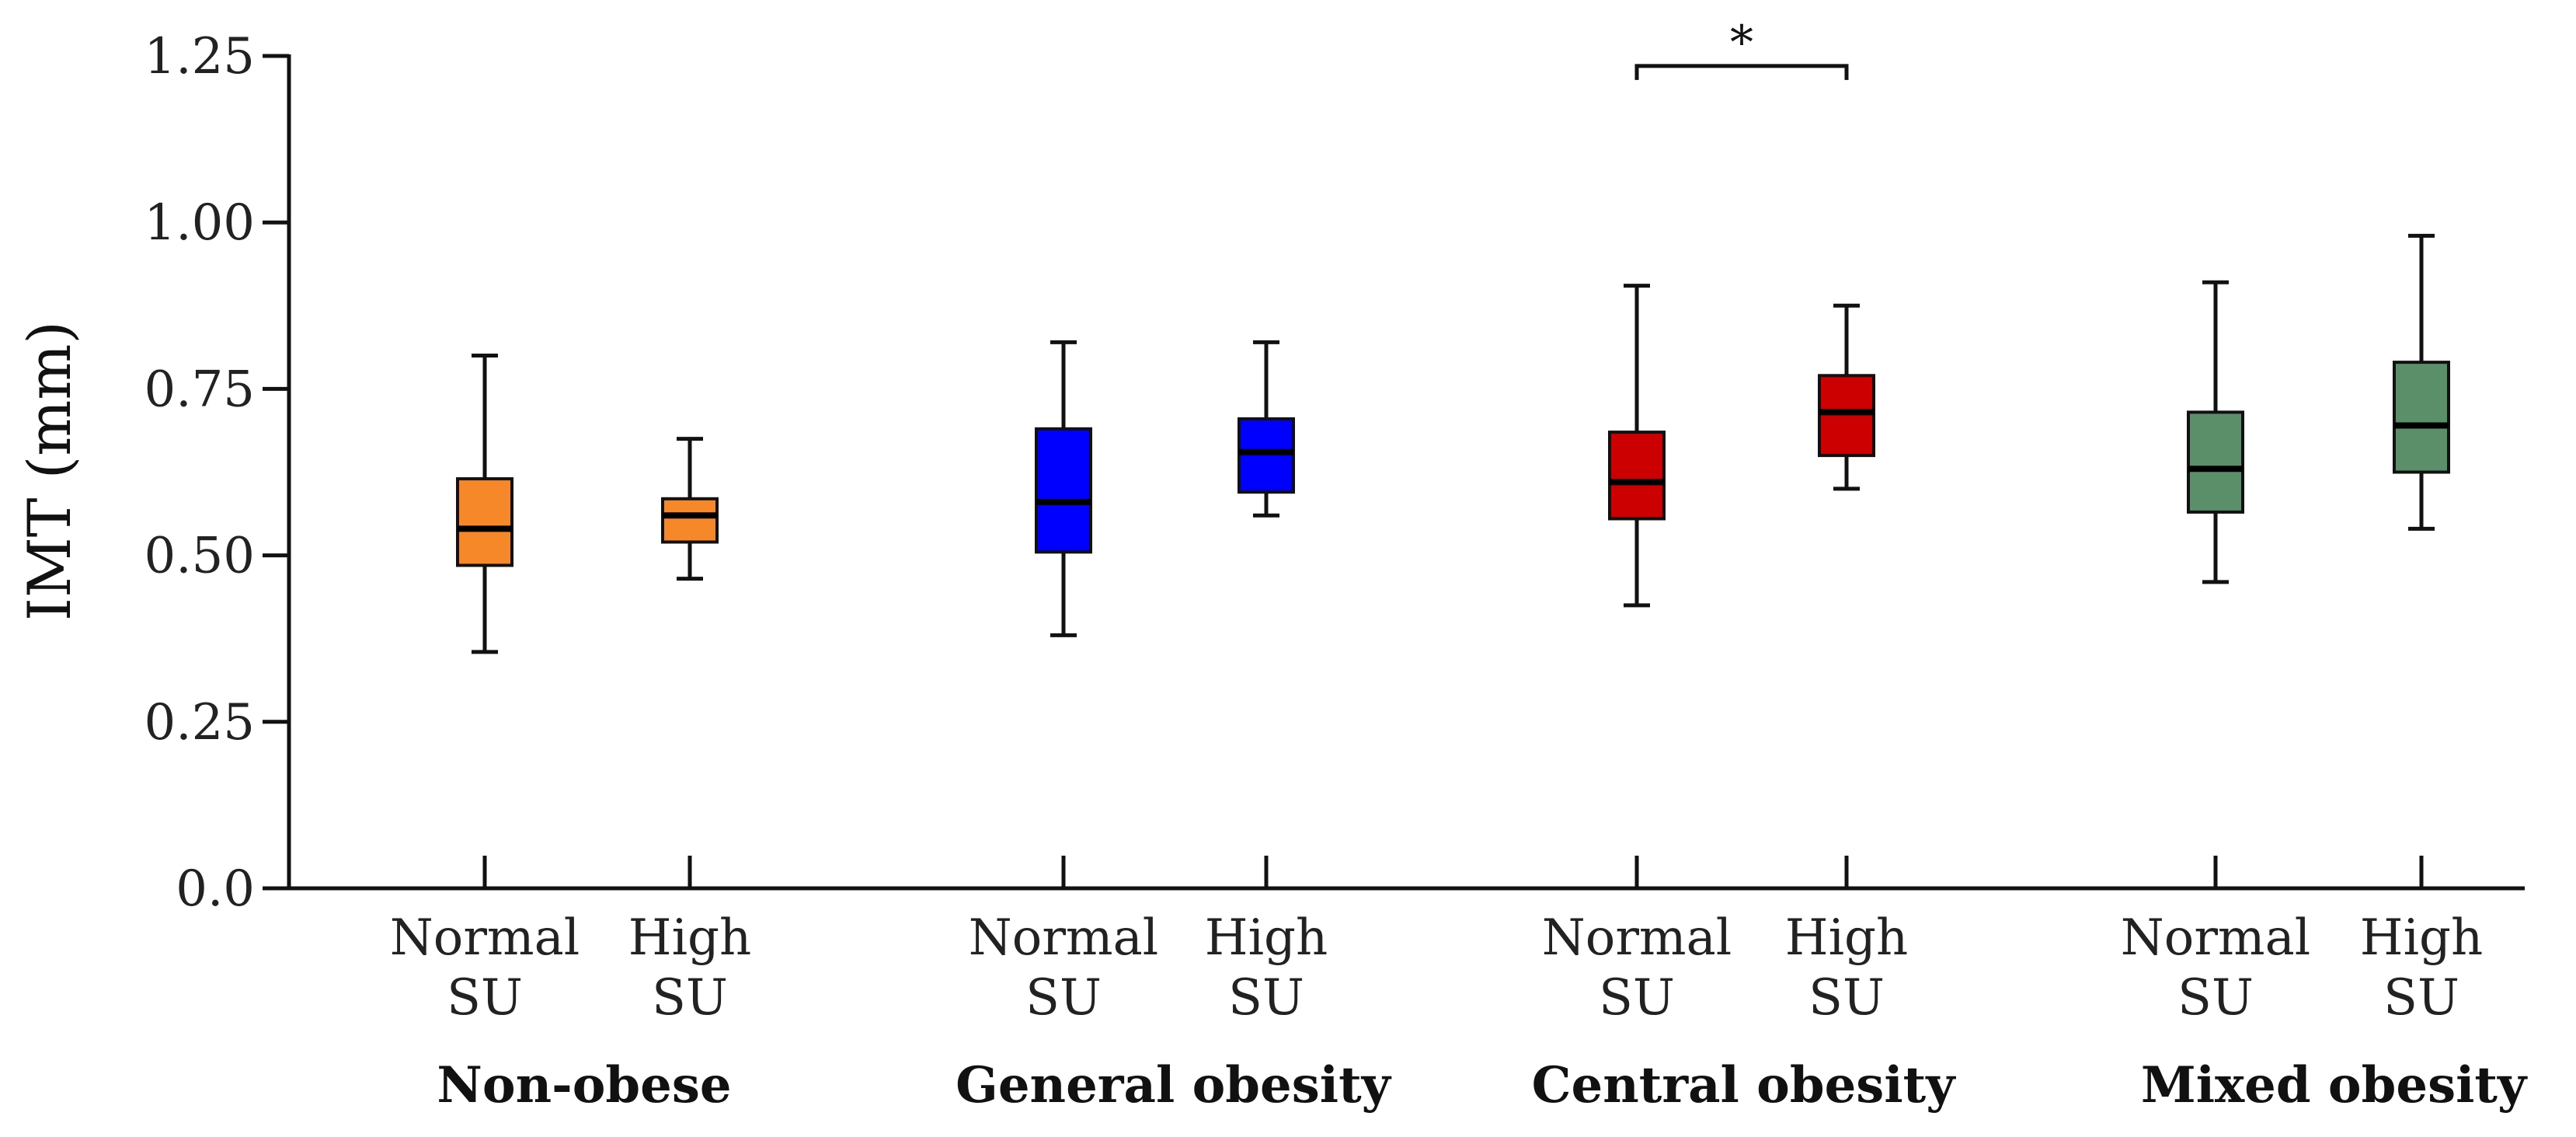 The height and width of the screenshot is (1137, 2576). Describe the element at coordinates (200, 557) in the screenshot. I see `y-tick-label: 0.50` at that location.